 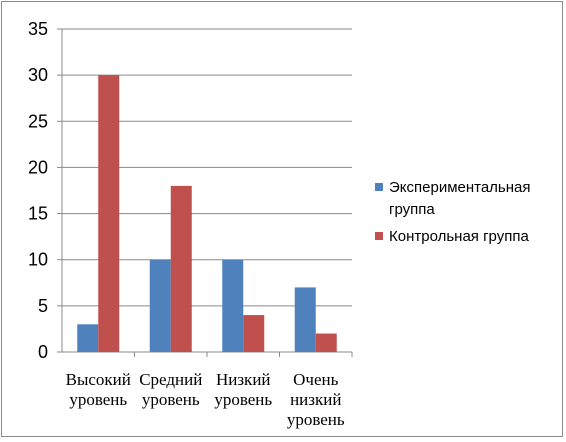 I want to click on x-tick-label: Высокий уровень, so click(x=98, y=389).